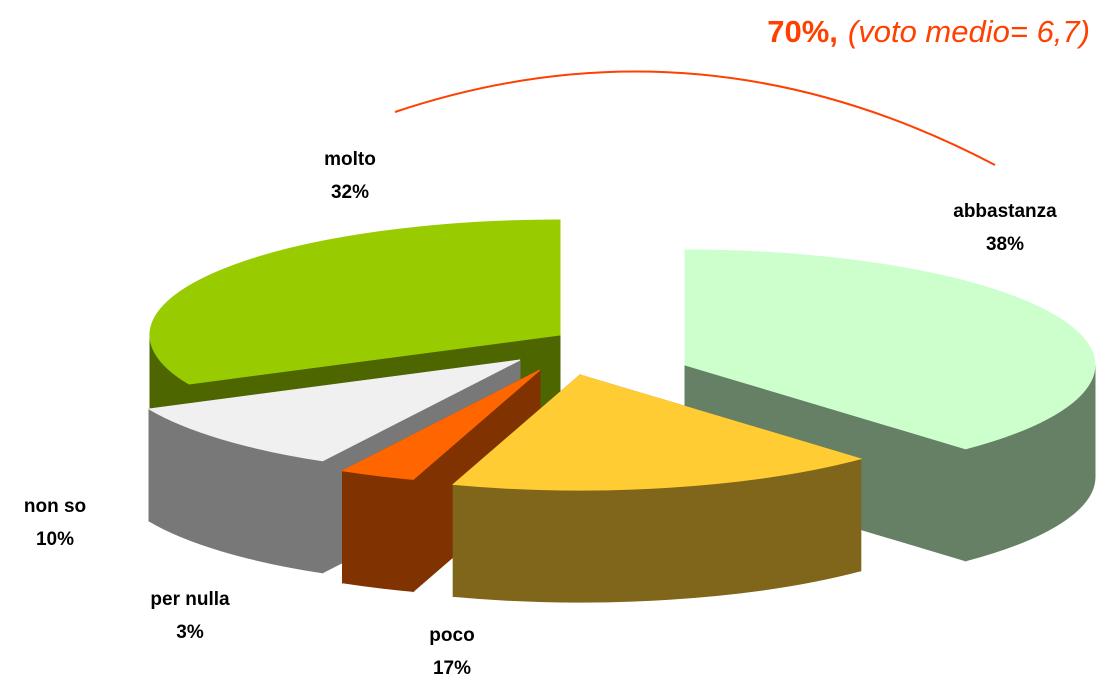  Describe the element at coordinates (451, 635) in the screenshot. I see `category-label: poco` at that location.